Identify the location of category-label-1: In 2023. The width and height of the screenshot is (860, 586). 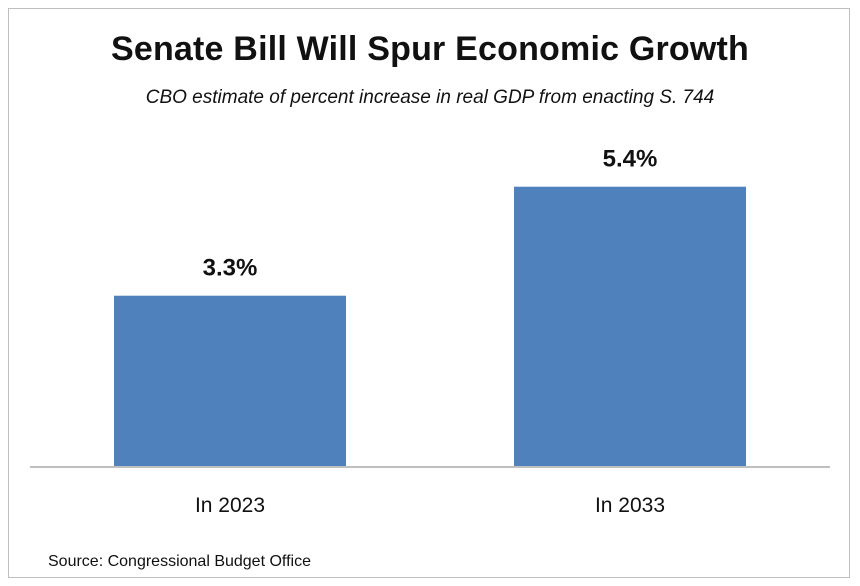
(230, 505).